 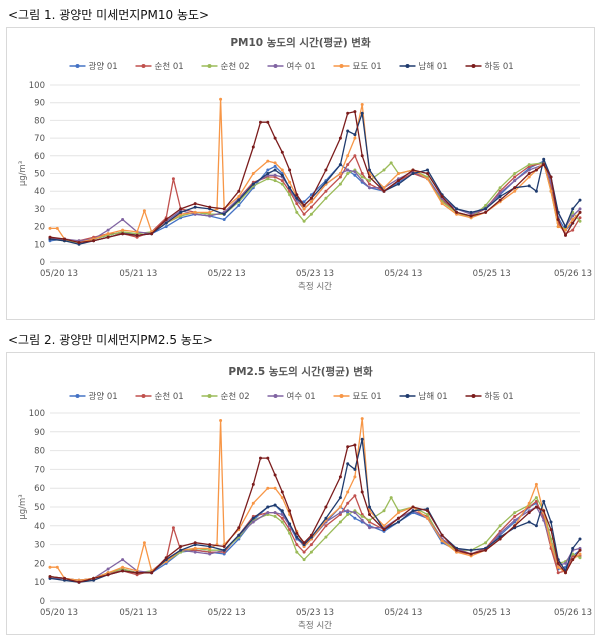 I want to click on chart-title: PM10 농도의 시간(평균) 변화, so click(x=300, y=42).